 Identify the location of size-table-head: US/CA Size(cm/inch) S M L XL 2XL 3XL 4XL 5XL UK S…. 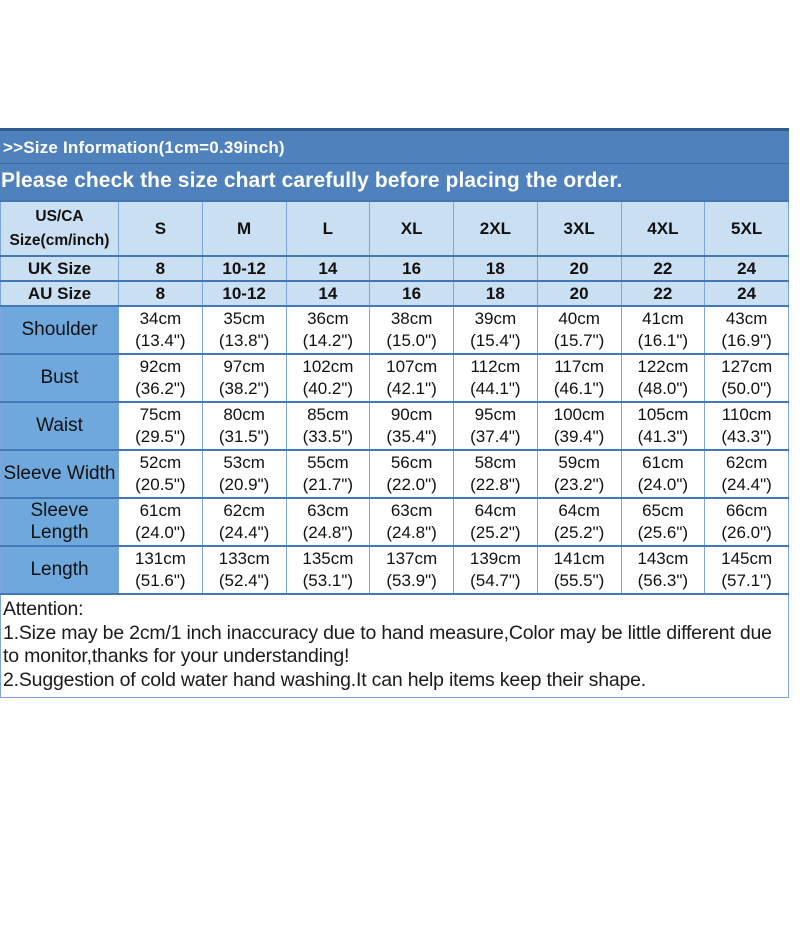
(394, 253).